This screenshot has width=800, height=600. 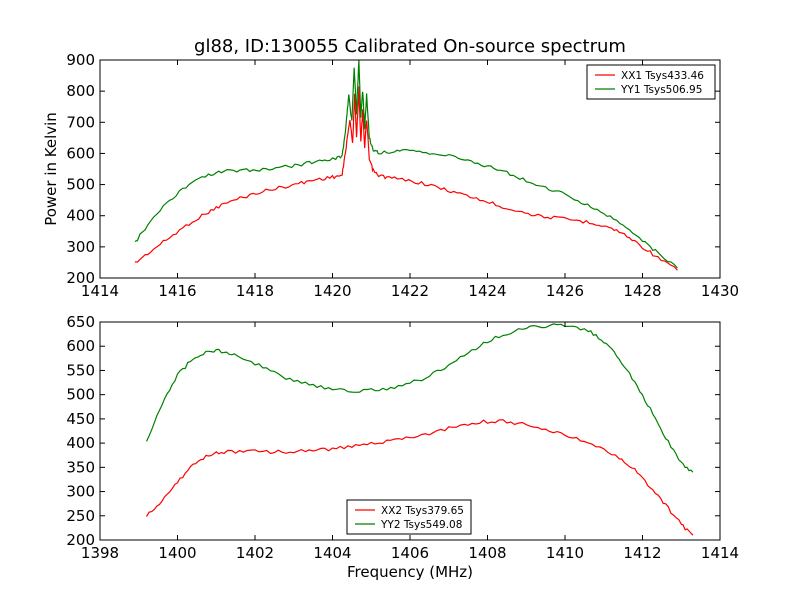 I want to click on series-line-xx2, so click(x=419, y=477).